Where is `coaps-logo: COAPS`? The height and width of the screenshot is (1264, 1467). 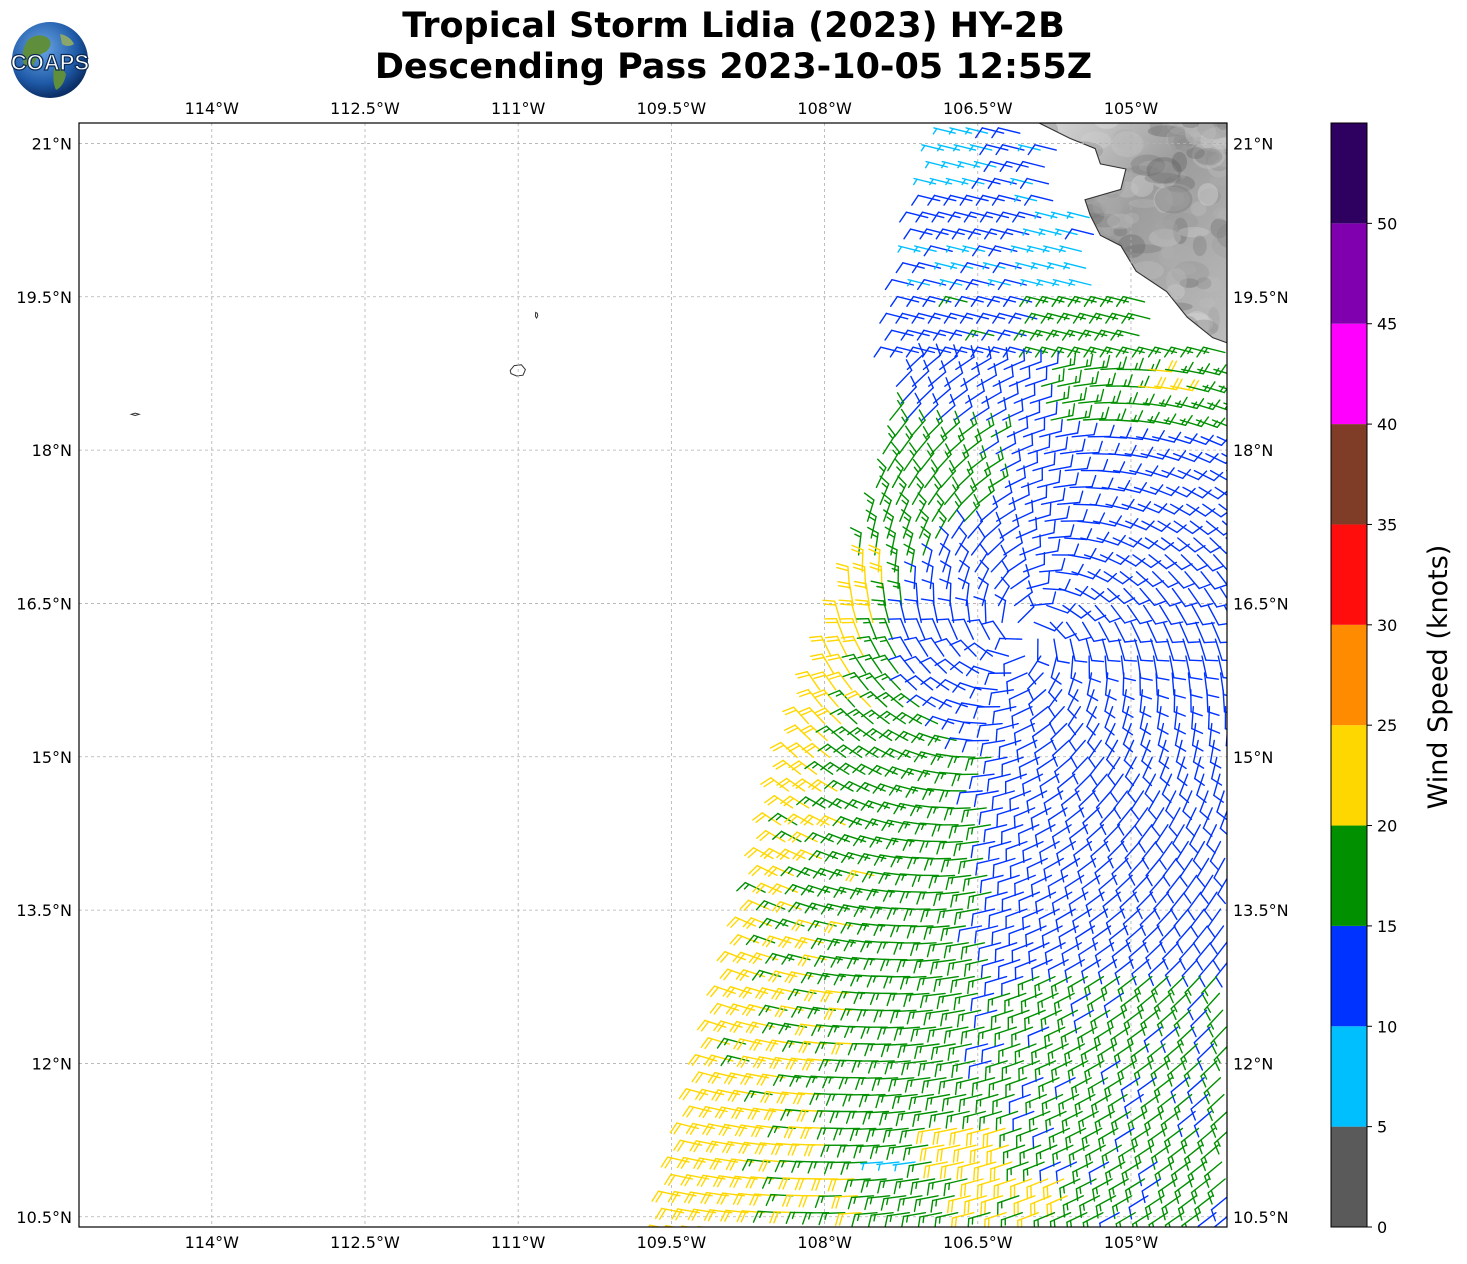 coaps-logo: COAPS is located at coordinates (50, 60).